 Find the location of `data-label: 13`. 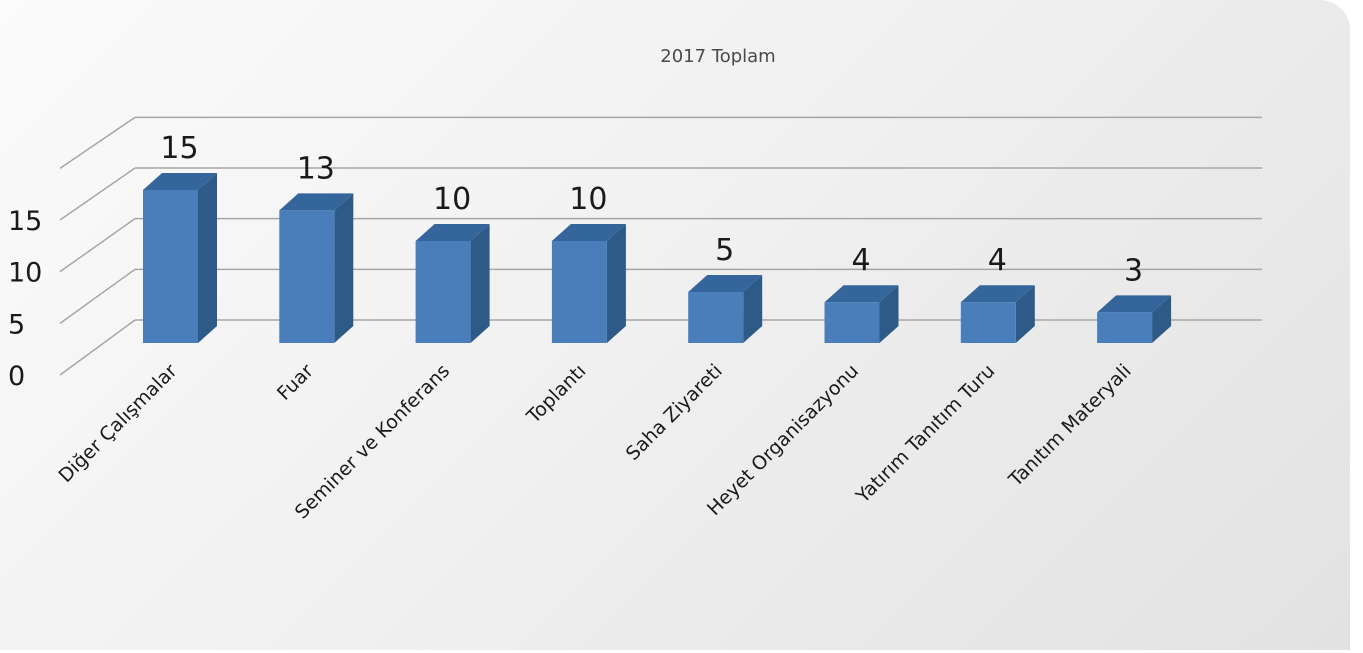

data-label: 13 is located at coordinates (316, 168).